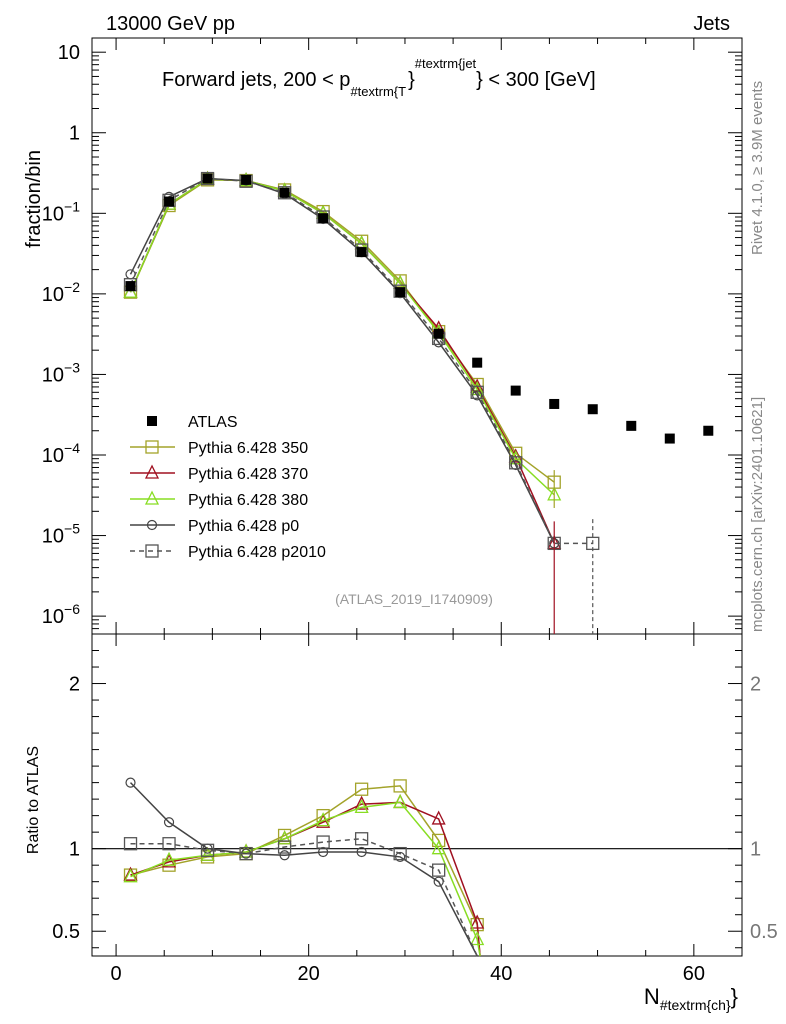  What do you see at coordinates (755, 685) in the screenshot?
I see `ratio-tick-label-right: 2` at bounding box center [755, 685].